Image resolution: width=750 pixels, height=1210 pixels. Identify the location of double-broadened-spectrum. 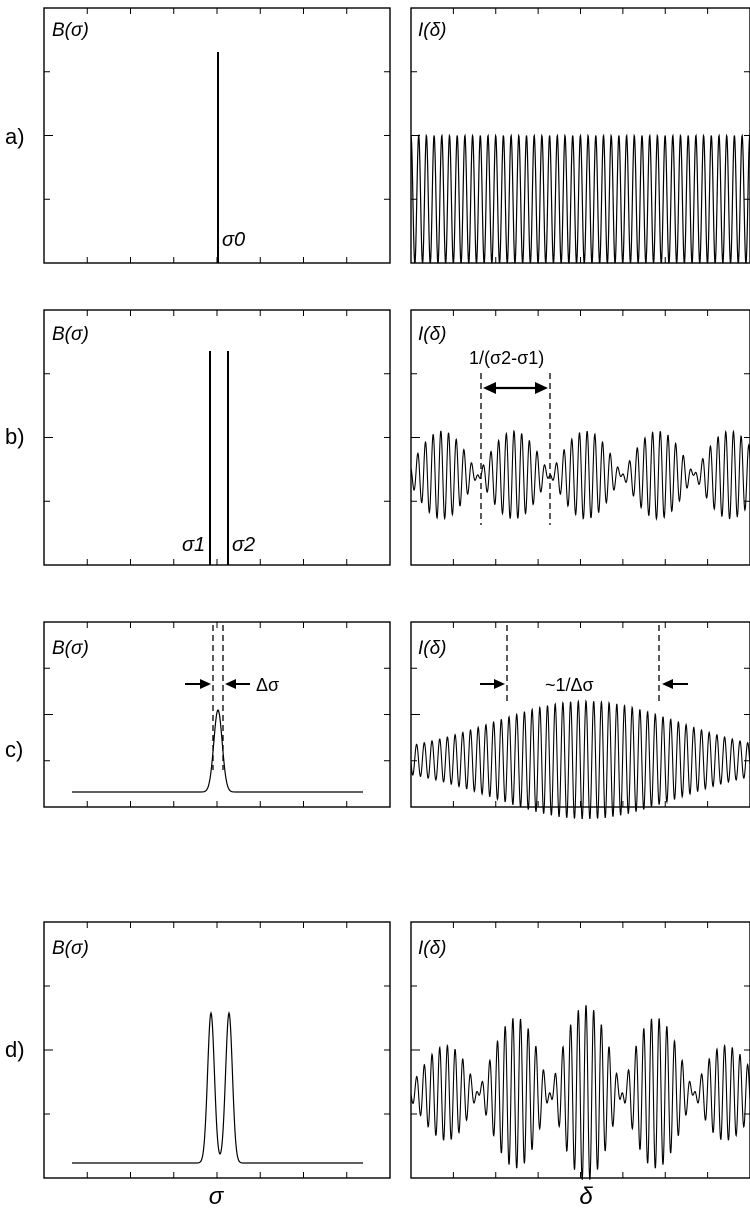
(217, 1087).